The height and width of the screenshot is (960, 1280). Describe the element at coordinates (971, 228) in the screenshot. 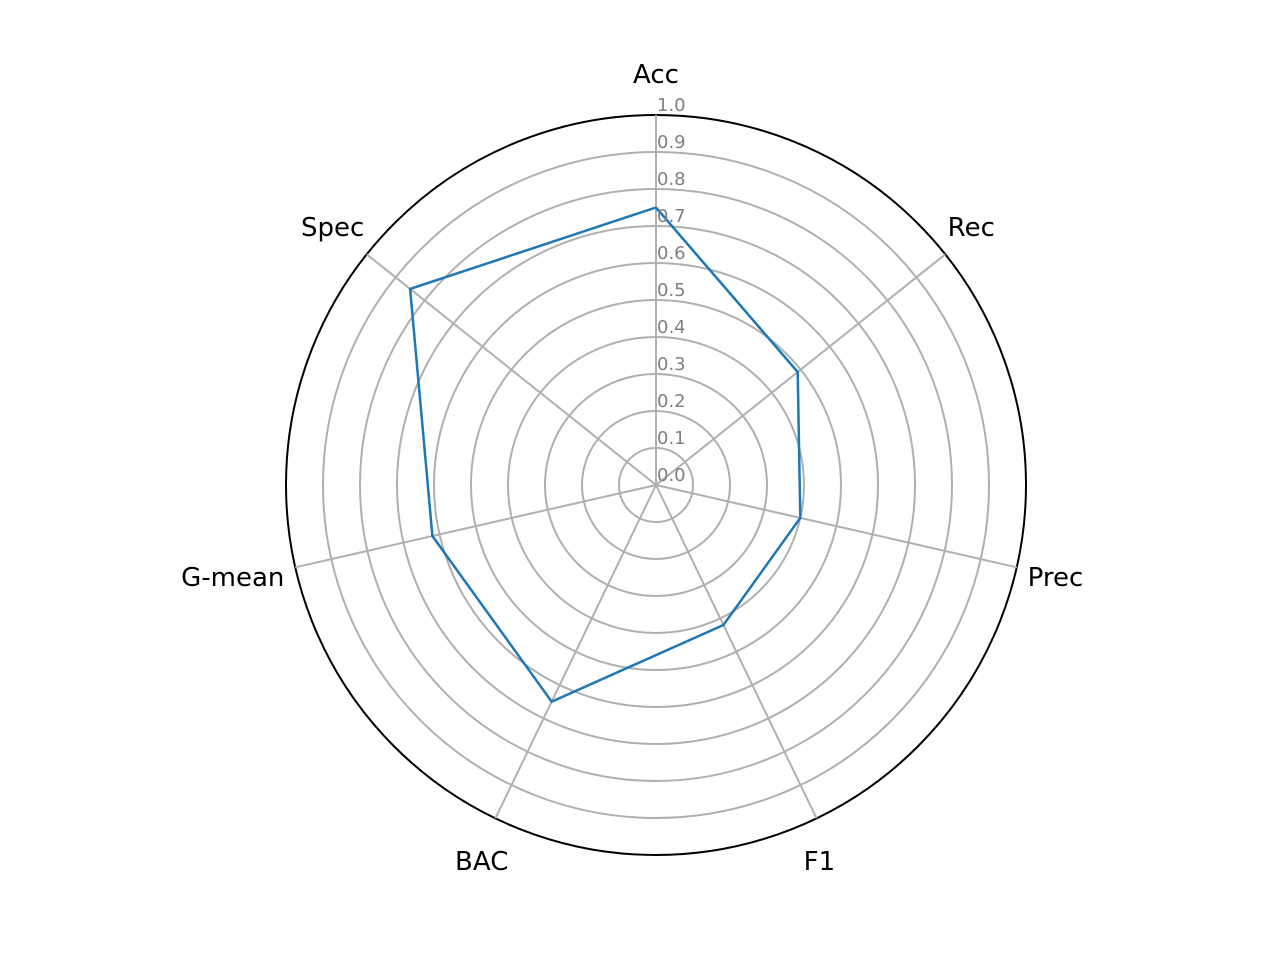

I see `axis-label-rec: Rec` at that location.